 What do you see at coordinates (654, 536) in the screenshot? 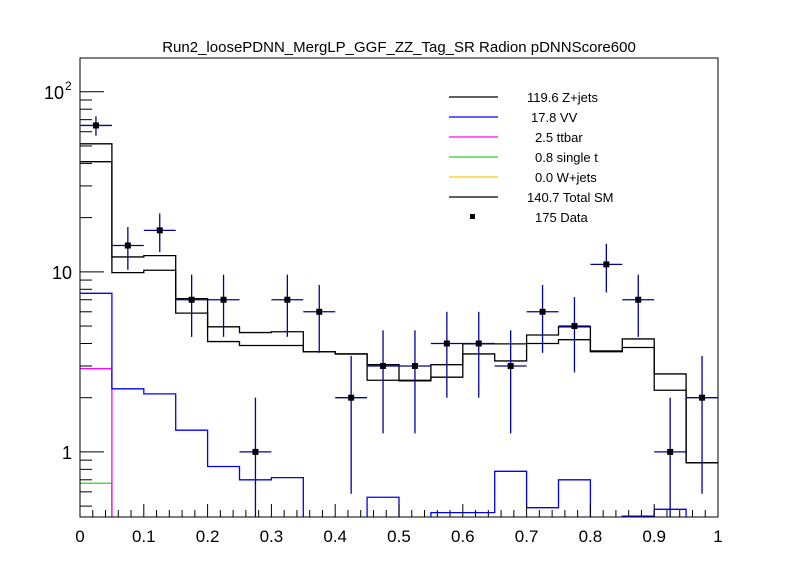
I see `x-tick-label: 0.9` at bounding box center [654, 536].